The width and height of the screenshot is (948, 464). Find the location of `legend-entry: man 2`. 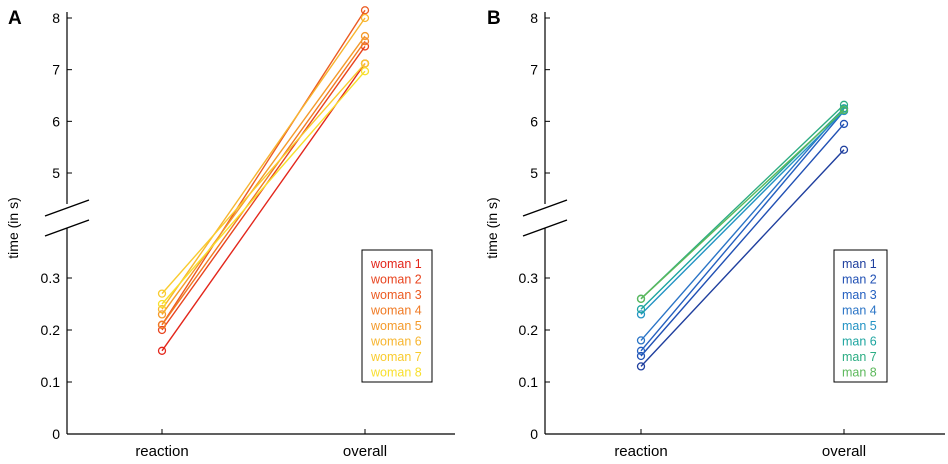

legend-entry: man 2 is located at coordinates (859, 280).